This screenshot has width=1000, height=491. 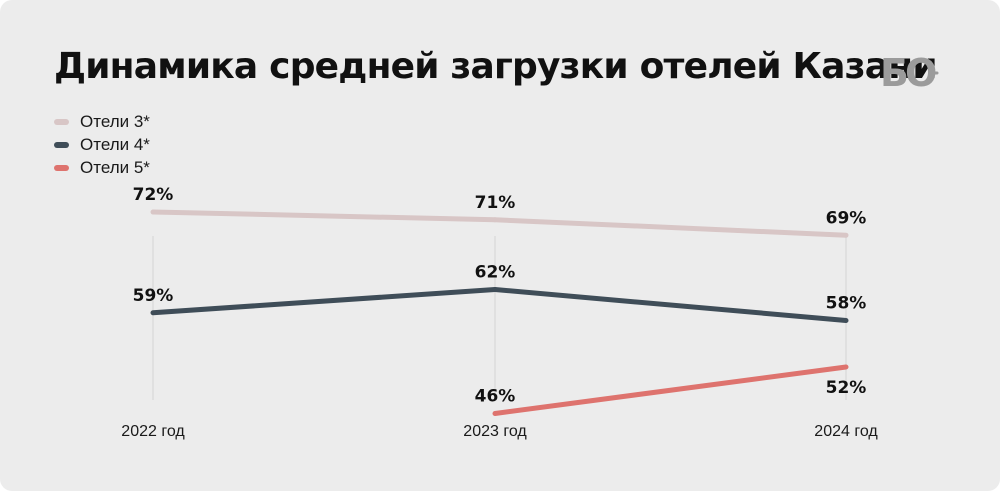 I want to click on data-label: 62%, so click(x=495, y=273).